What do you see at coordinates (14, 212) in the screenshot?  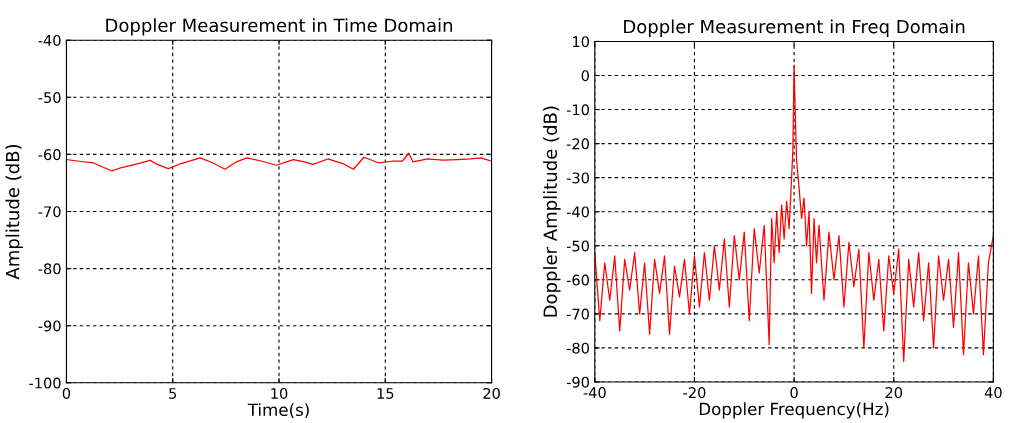 I see `y-axis-title: Amplitude (dB)` at bounding box center [14, 212].